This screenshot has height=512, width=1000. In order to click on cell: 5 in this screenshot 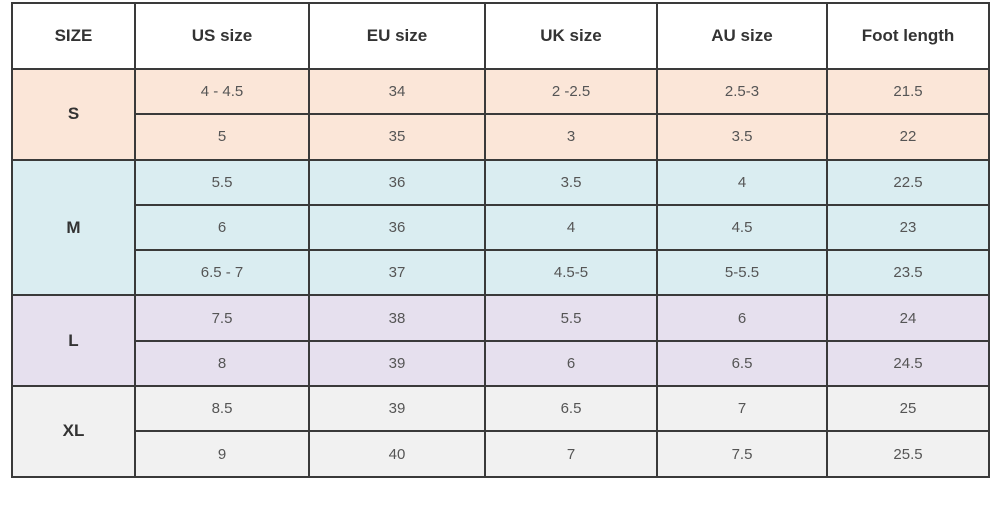, I will do `click(222, 137)`.